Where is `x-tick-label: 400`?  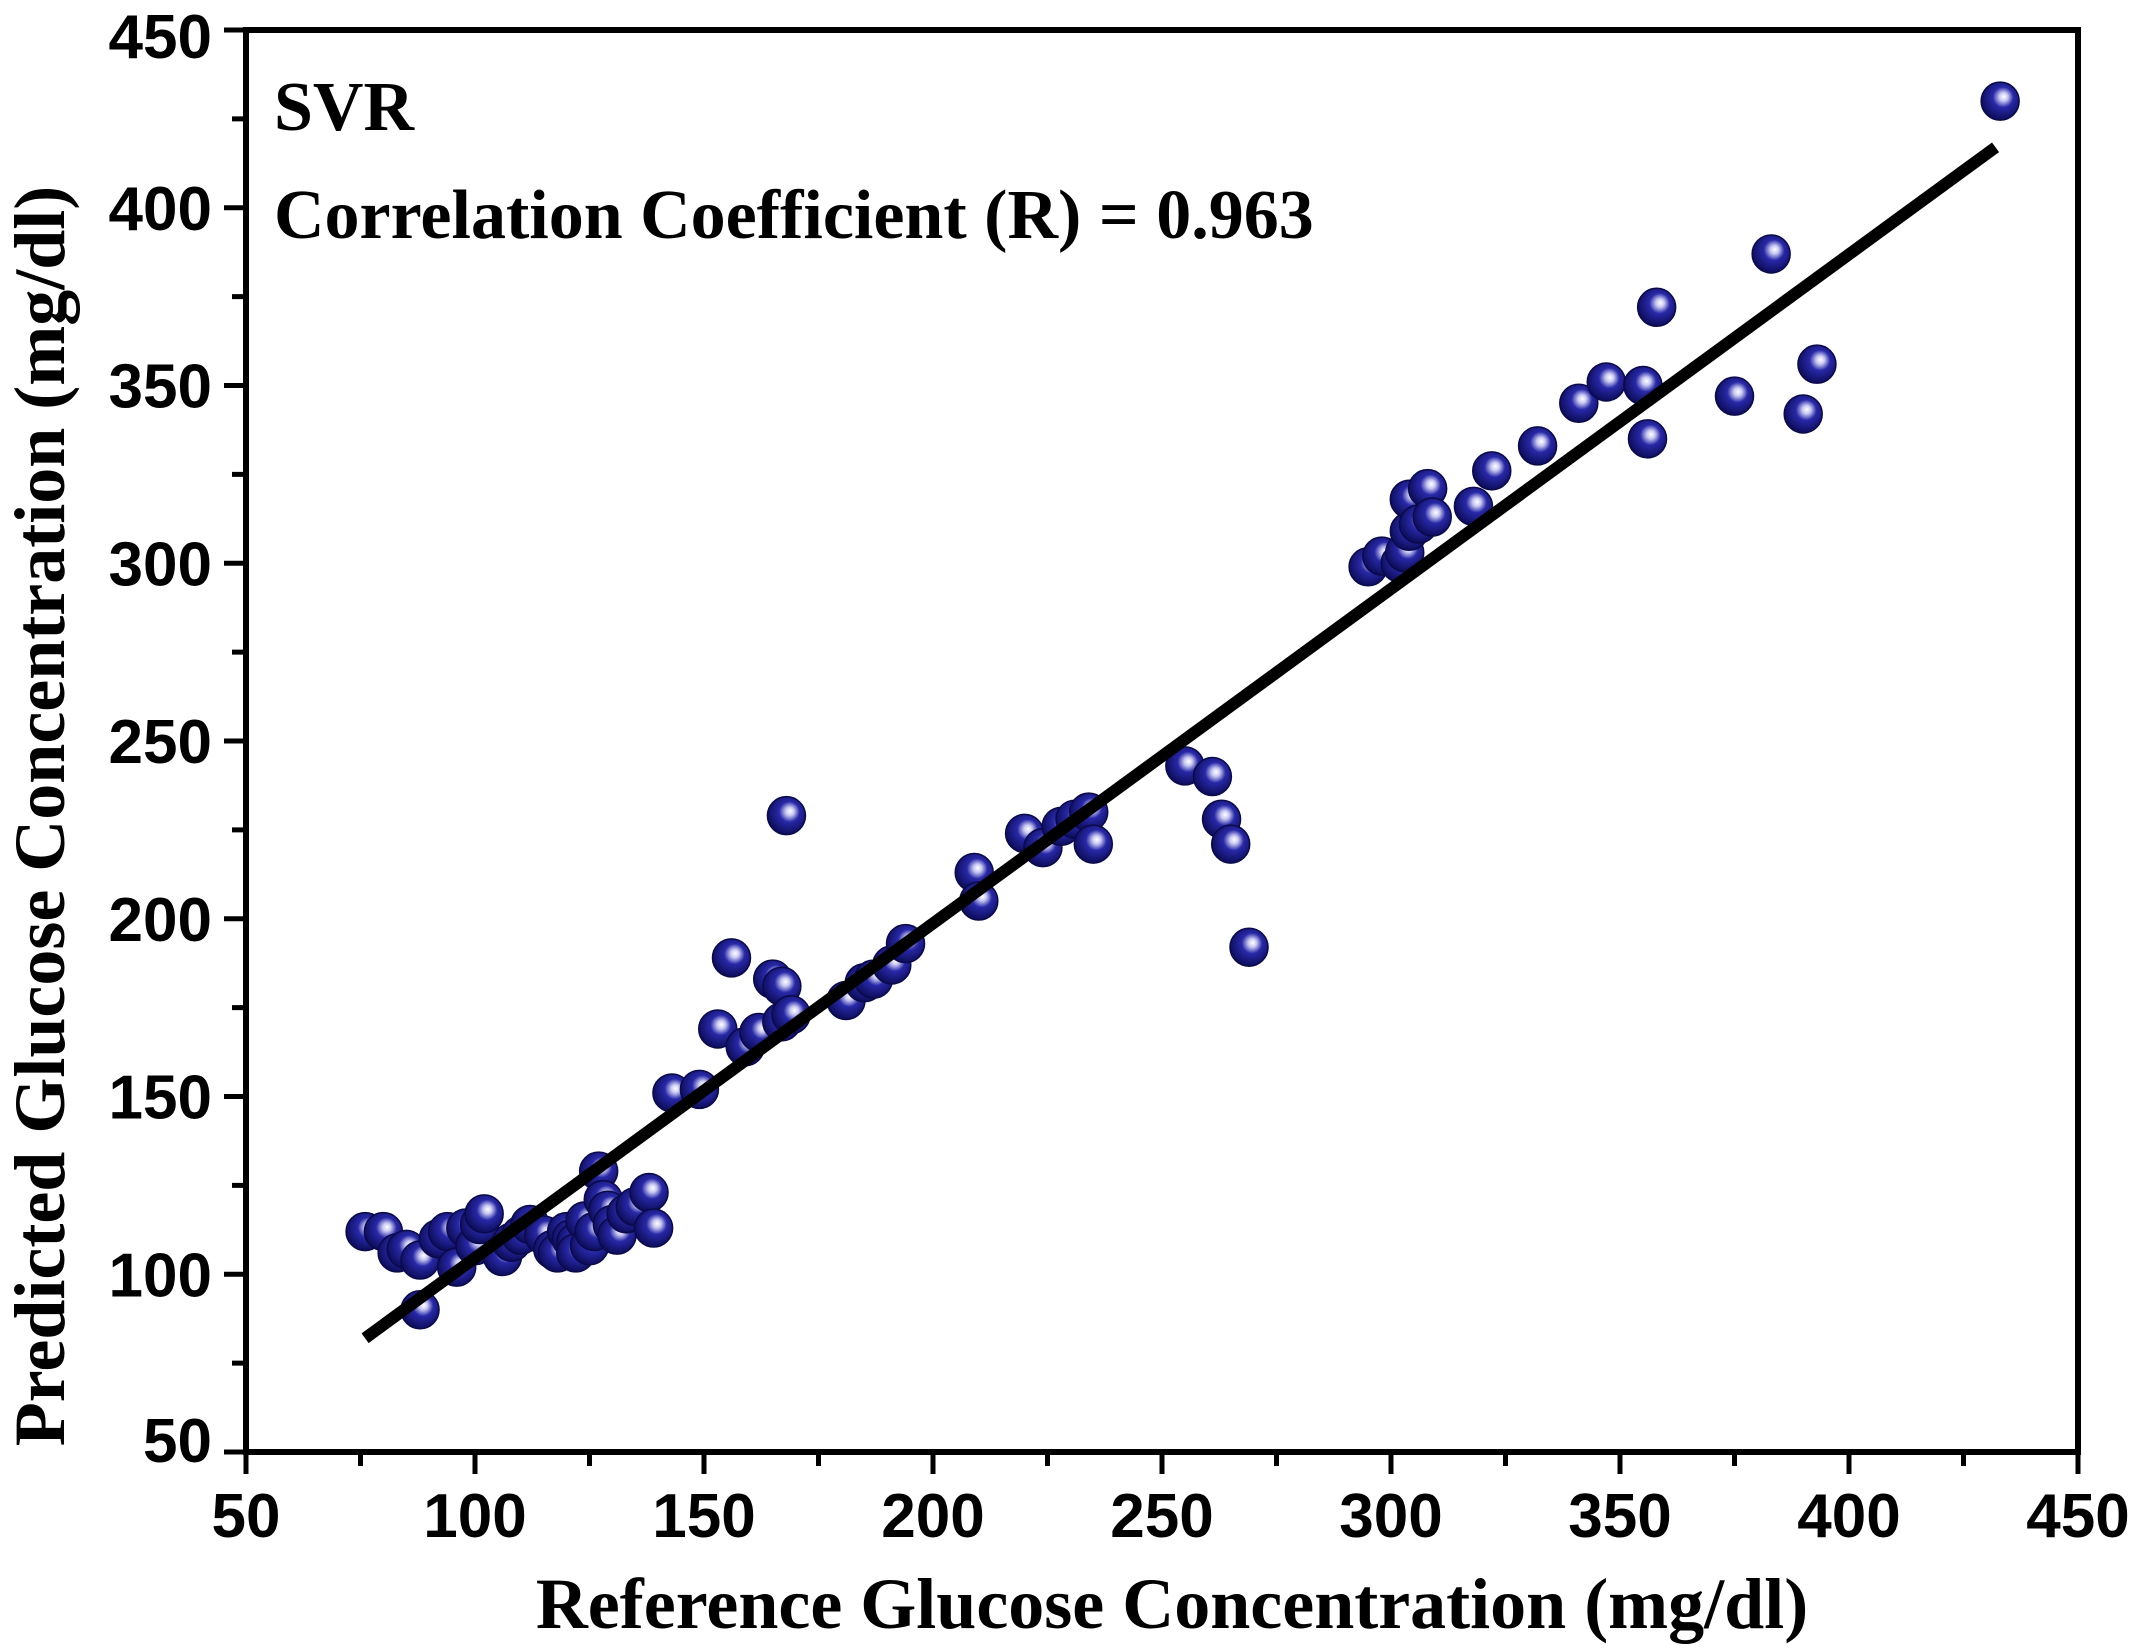 x-tick-label: 400 is located at coordinates (1848, 1516).